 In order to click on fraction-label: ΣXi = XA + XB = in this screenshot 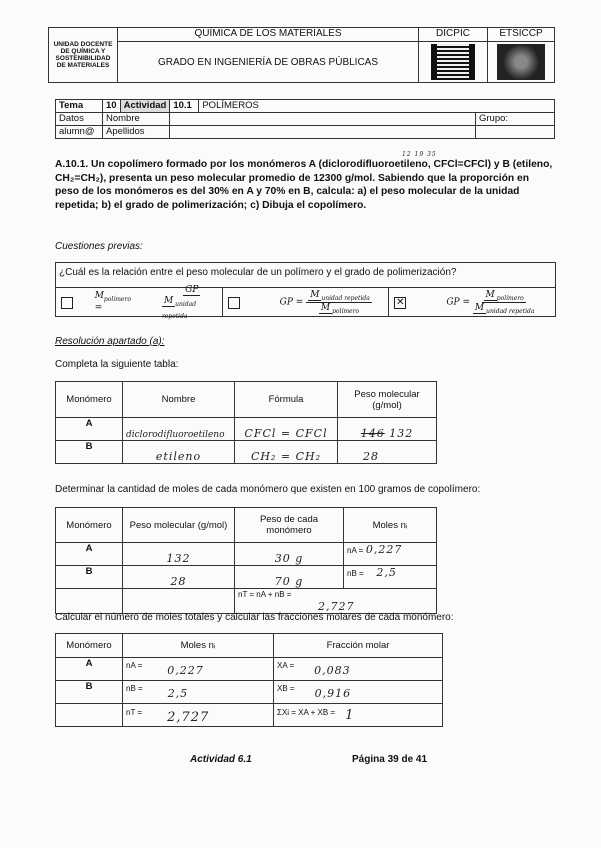, I will do `click(306, 712)`.